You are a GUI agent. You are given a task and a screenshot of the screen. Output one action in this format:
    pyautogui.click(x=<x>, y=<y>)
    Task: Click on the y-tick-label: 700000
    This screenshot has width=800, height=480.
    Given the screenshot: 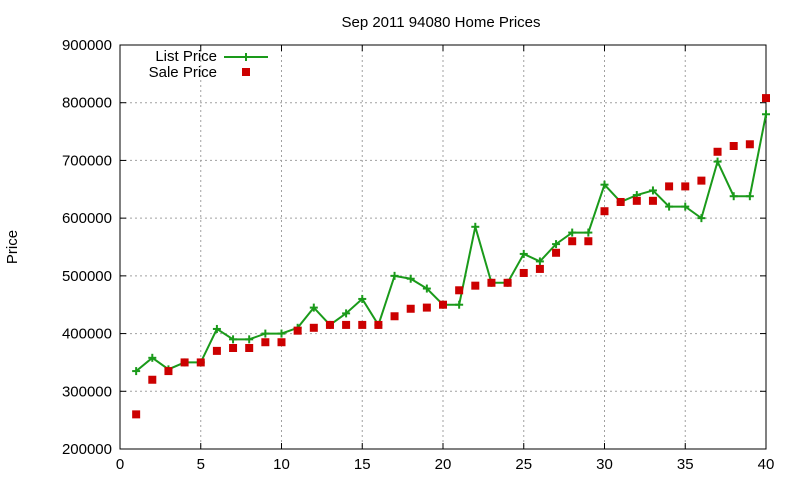 What is the action you would take?
    pyautogui.click(x=87, y=160)
    